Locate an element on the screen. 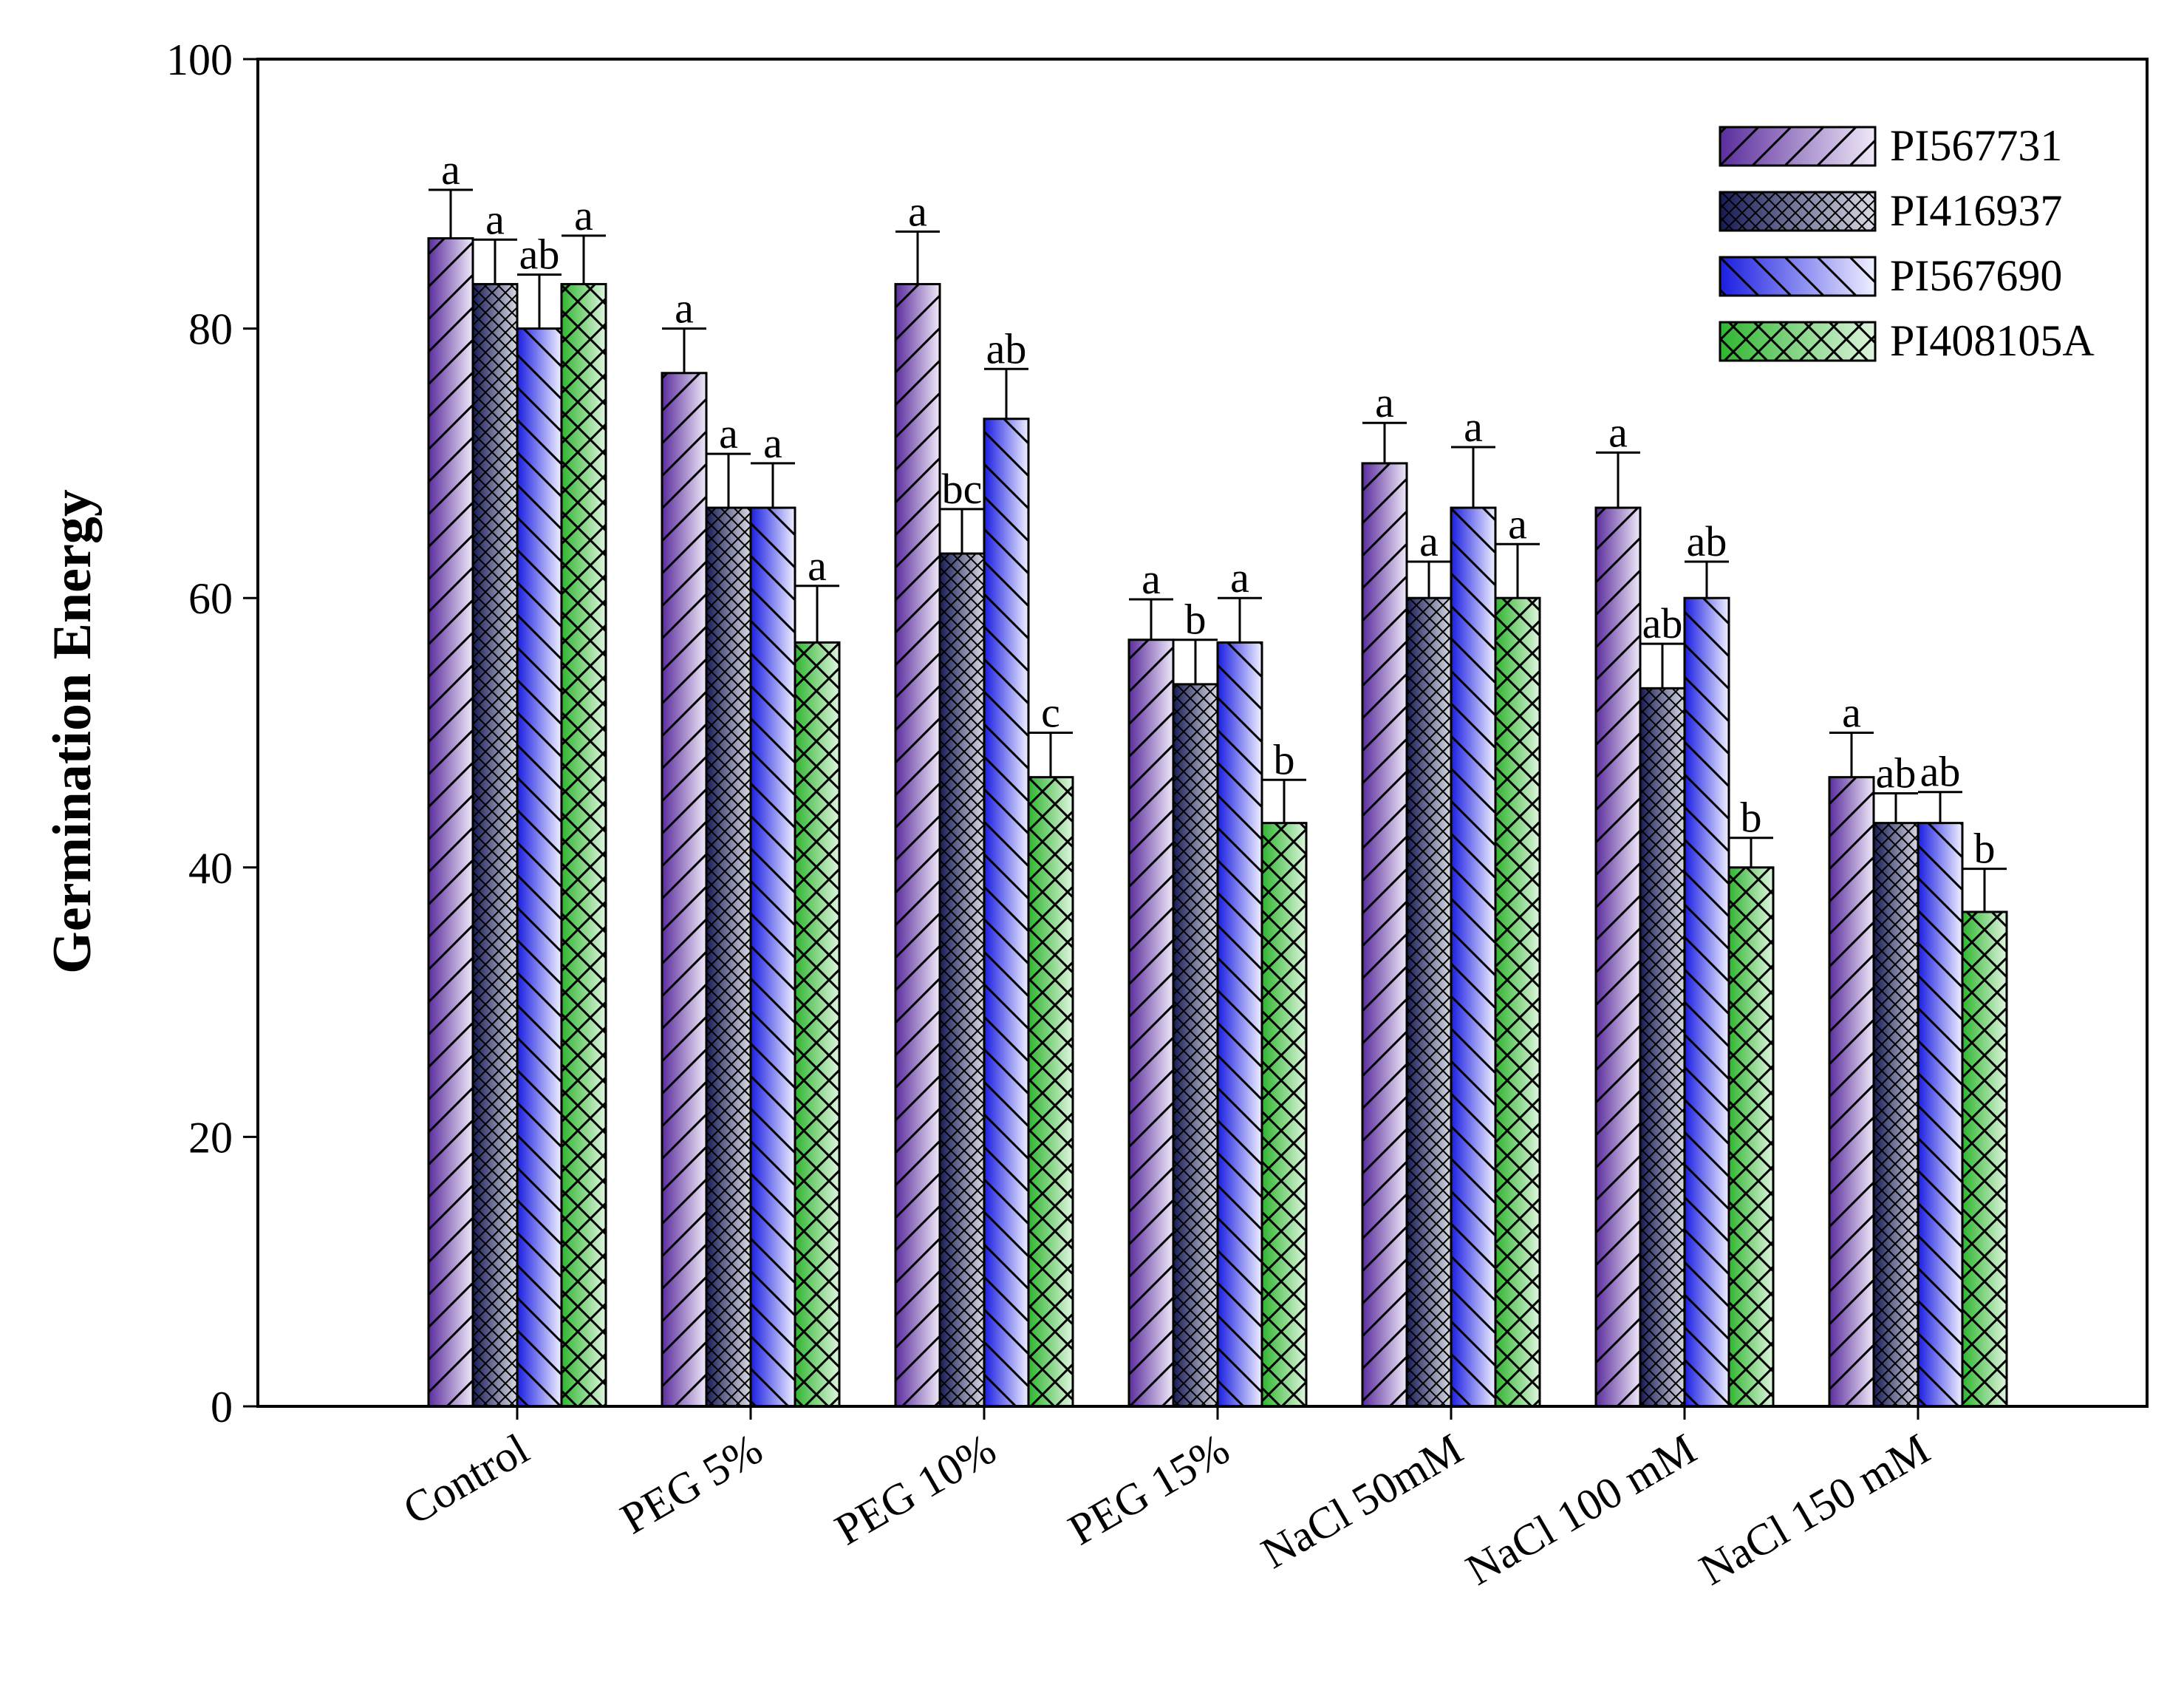 The image size is (2184, 1682). significance-label-pi567690-5: ab is located at coordinates (1707, 541).